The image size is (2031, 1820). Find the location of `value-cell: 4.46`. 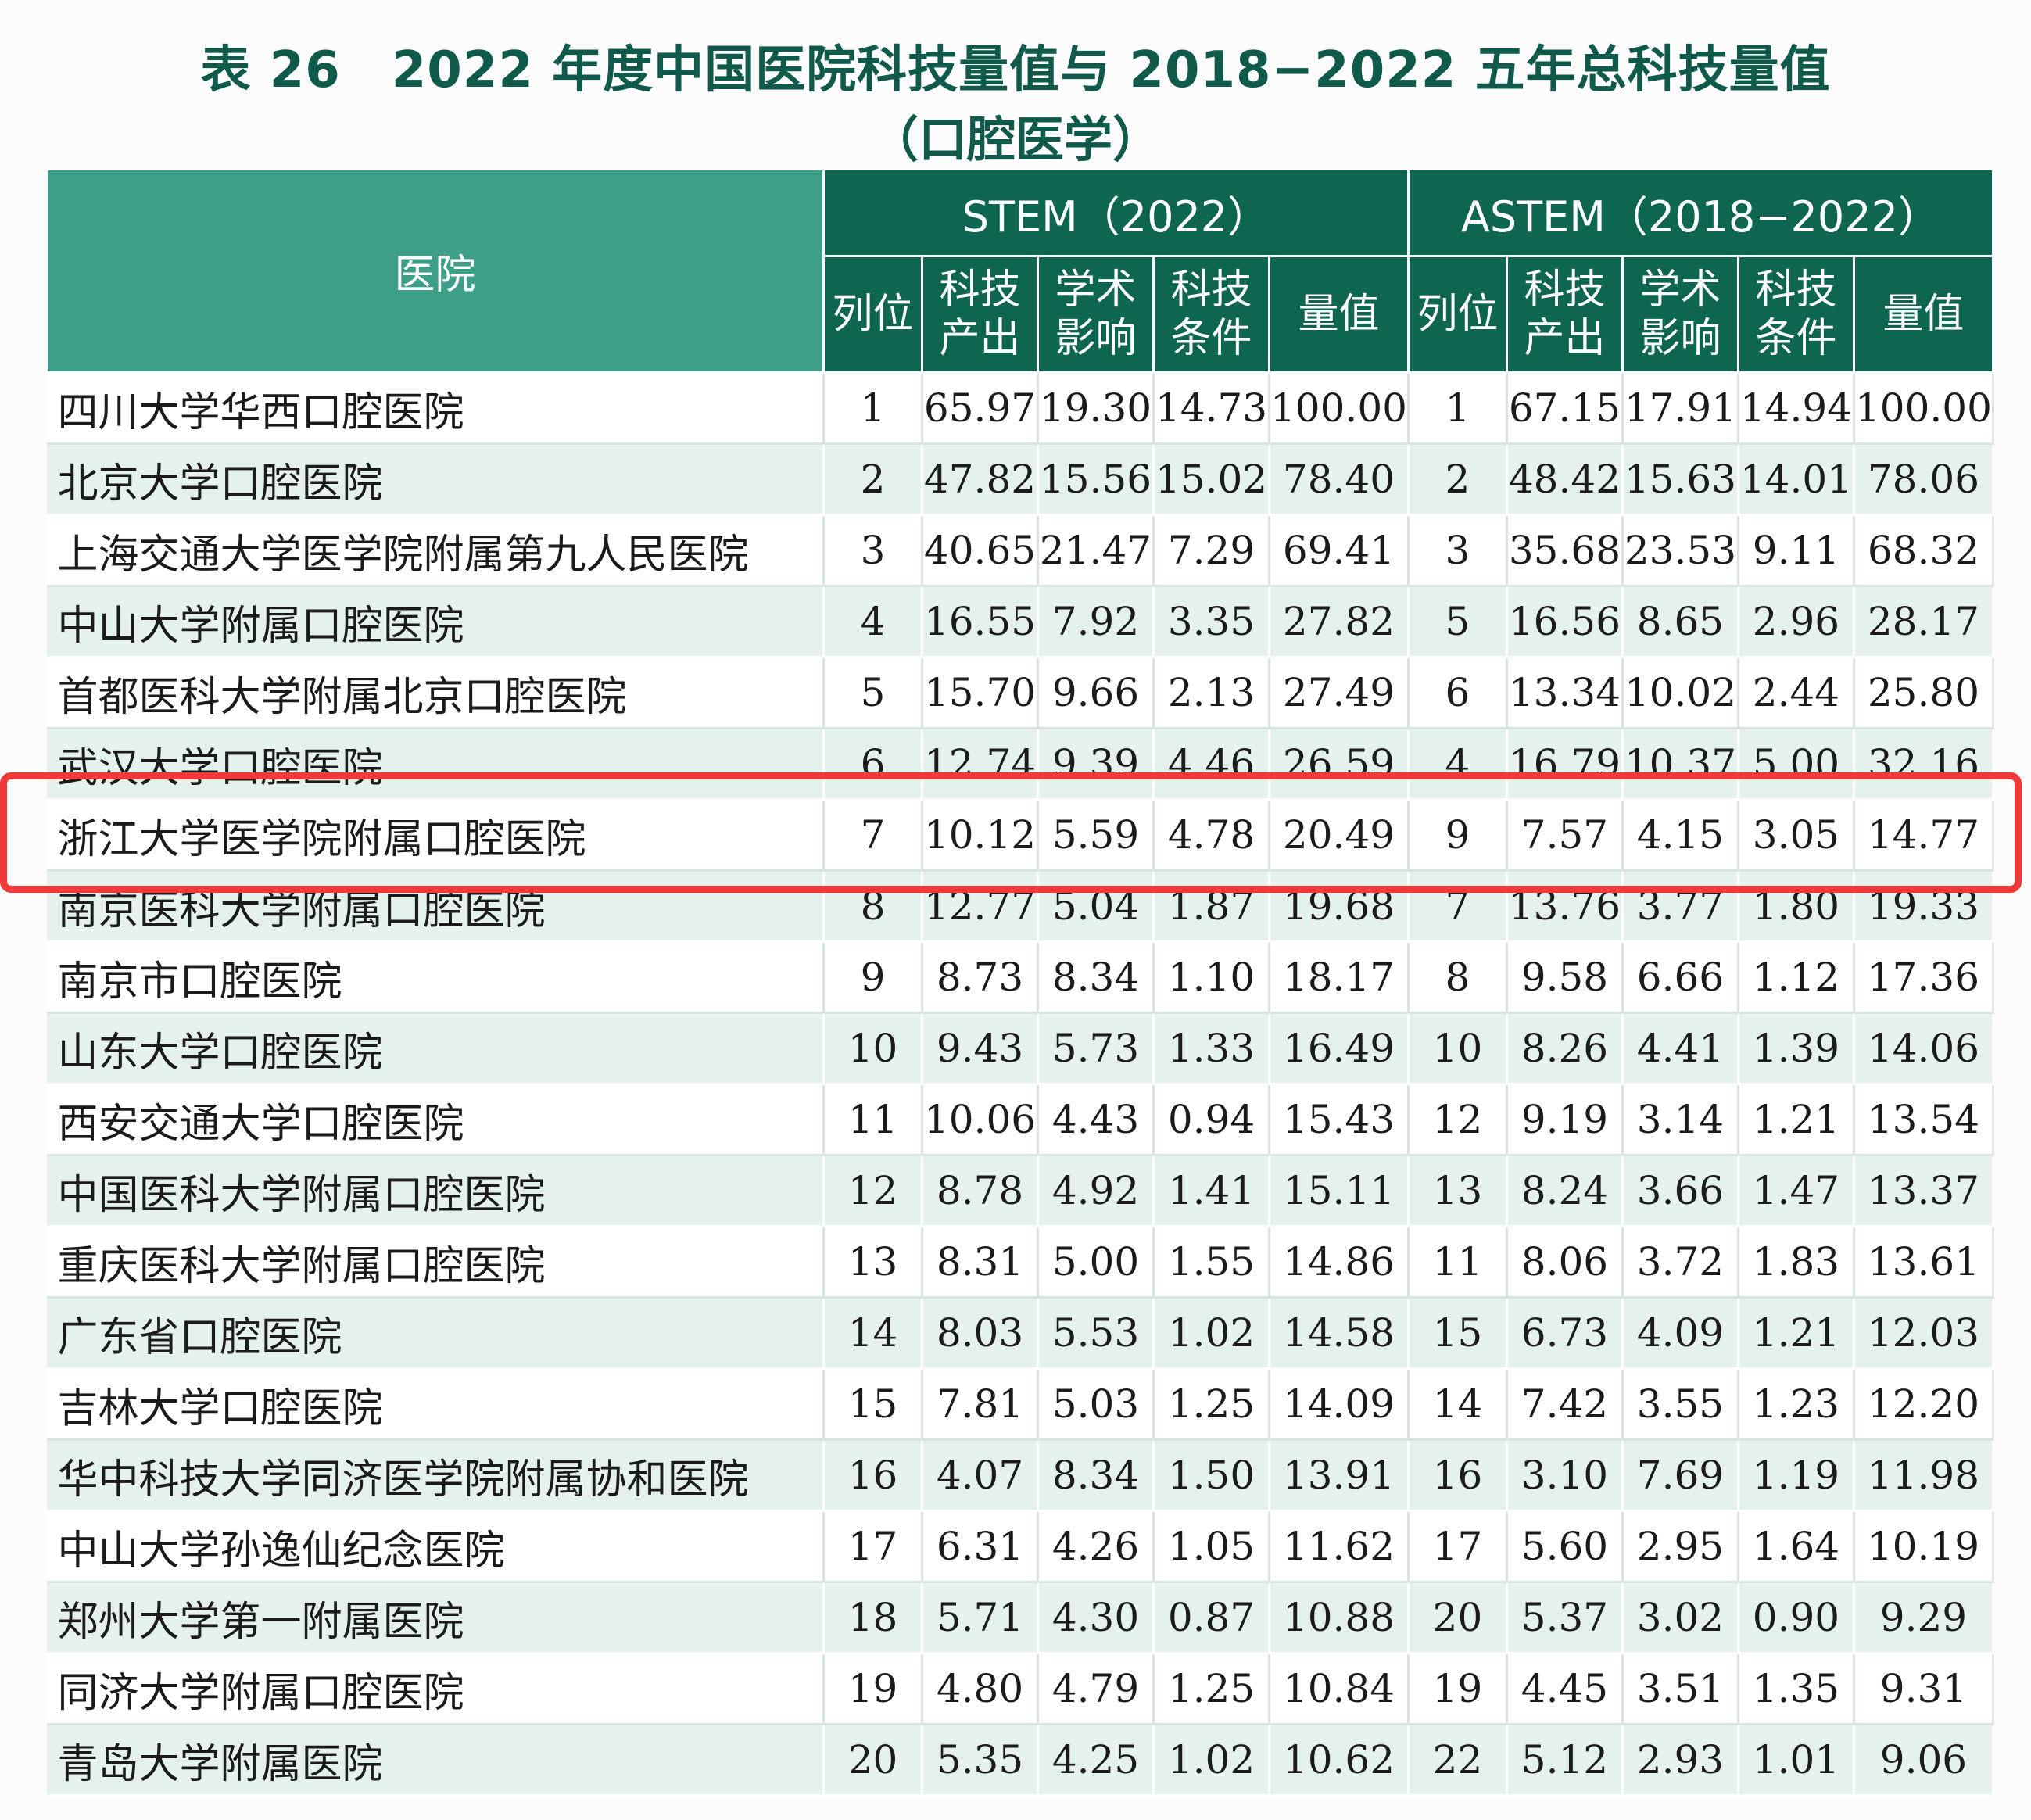

value-cell: 4.46 is located at coordinates (1211, 764).